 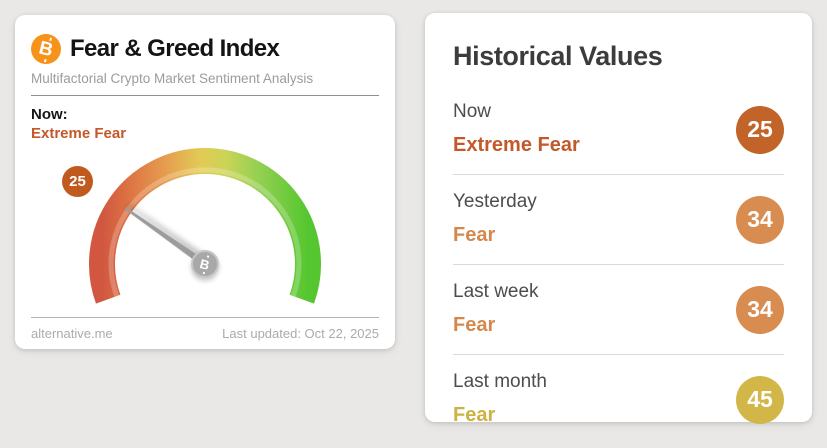 I want to click on history-row-now: Now Extreme Fear 25, so click(x=618, y=130).